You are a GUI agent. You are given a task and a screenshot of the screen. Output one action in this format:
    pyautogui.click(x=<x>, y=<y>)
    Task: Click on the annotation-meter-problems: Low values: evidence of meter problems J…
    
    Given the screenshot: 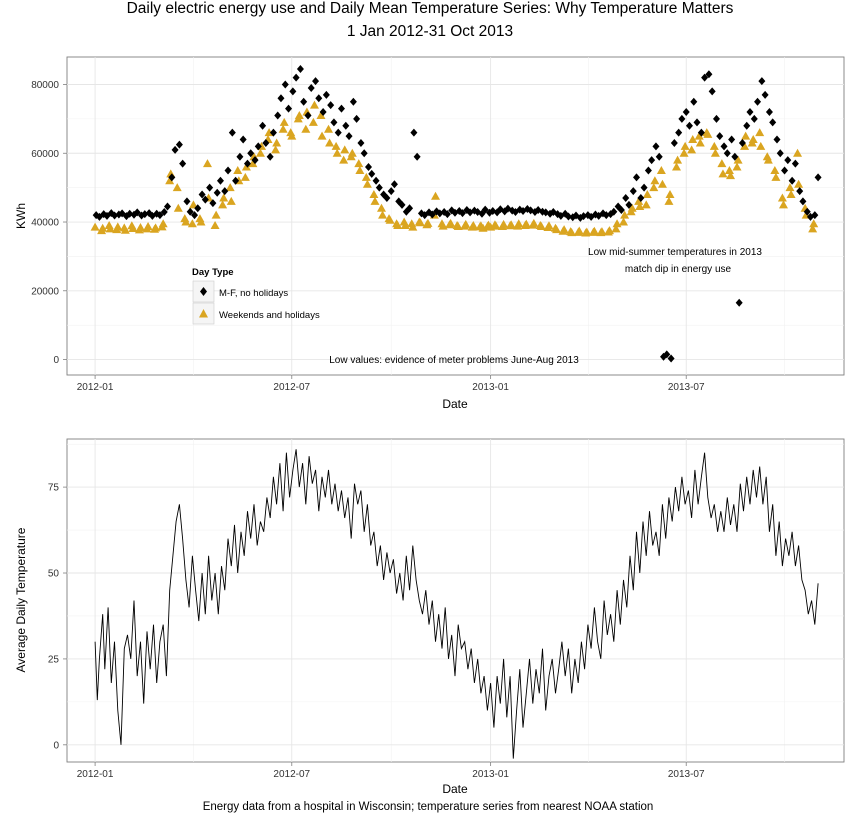 What is the action you would take?
    pyautogui.click(x=454, y=360)
    